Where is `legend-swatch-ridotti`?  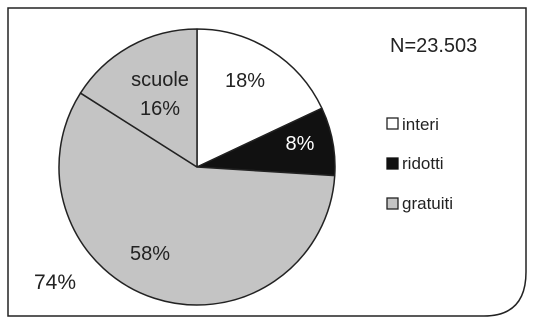 legend-swatch-ridotti is located at coordinates (392, 163).